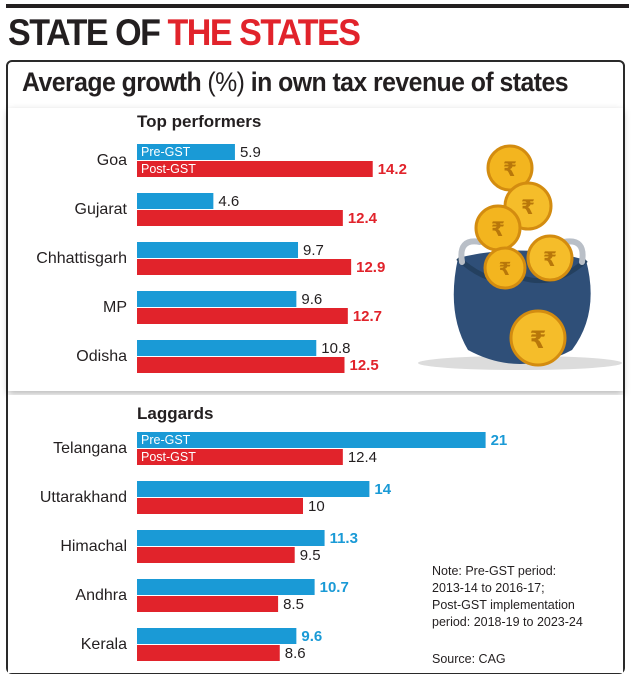  What do you see at coordinates (334, 587) in the screenshot?
I see `pre-gst-value: 10.7` at bounding box center [334, 587].